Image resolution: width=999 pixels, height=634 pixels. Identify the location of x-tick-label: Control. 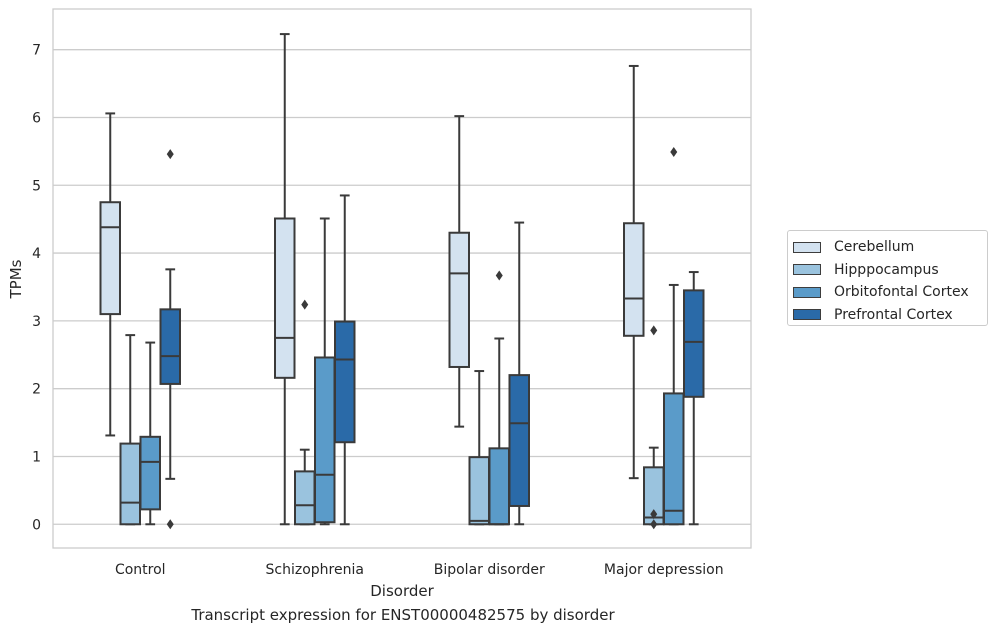
(140, 570).